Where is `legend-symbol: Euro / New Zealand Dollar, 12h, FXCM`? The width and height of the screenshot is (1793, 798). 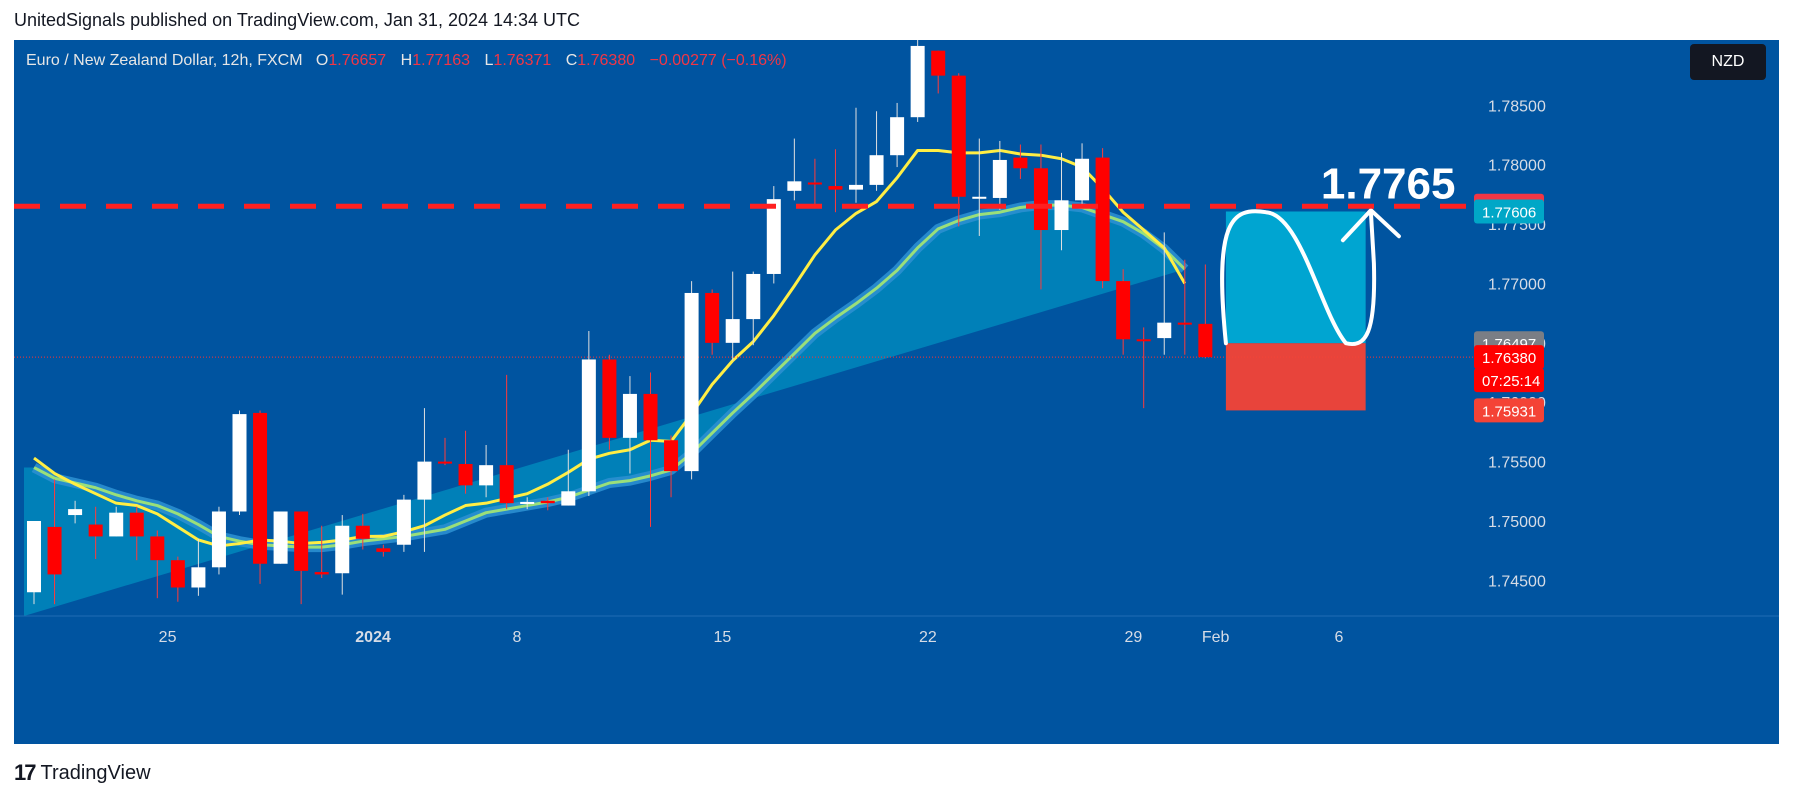
legend-symbol: Euro / New Zealand Dollar, 12h, FXCM is located at coordinates (164, 60).